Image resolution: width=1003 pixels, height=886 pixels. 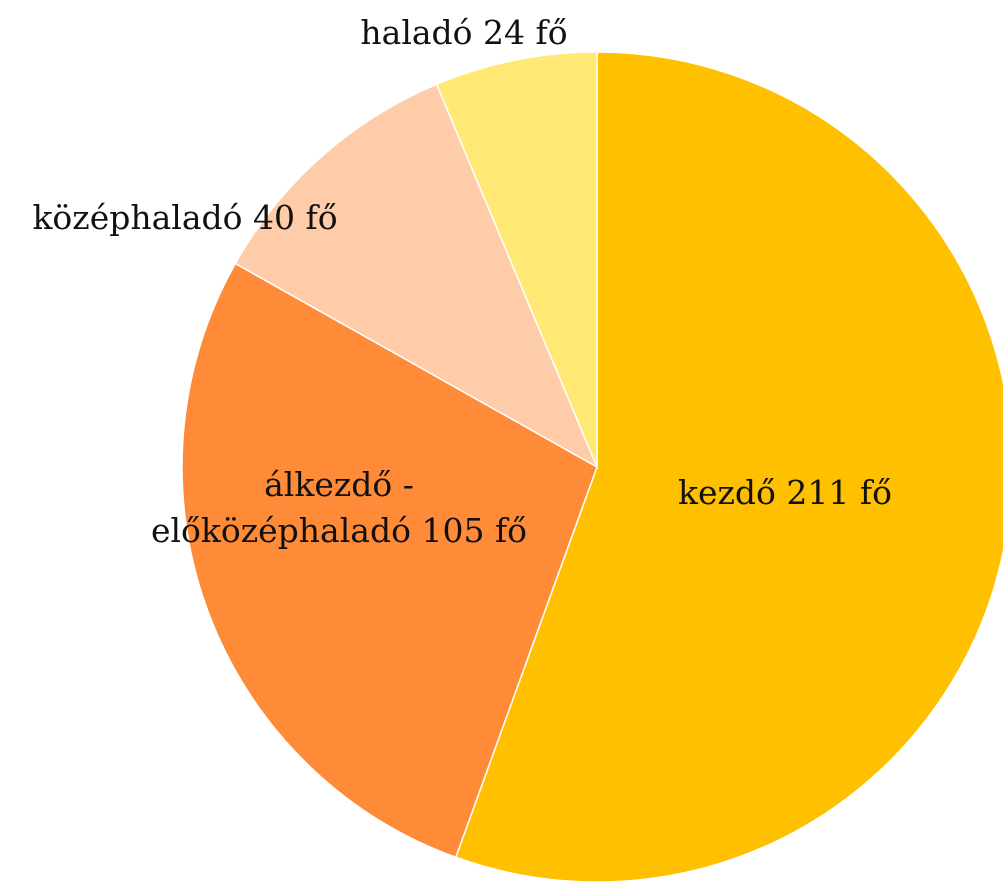 I want to click on value-label: 40 fő, so click(x=295, y=217).